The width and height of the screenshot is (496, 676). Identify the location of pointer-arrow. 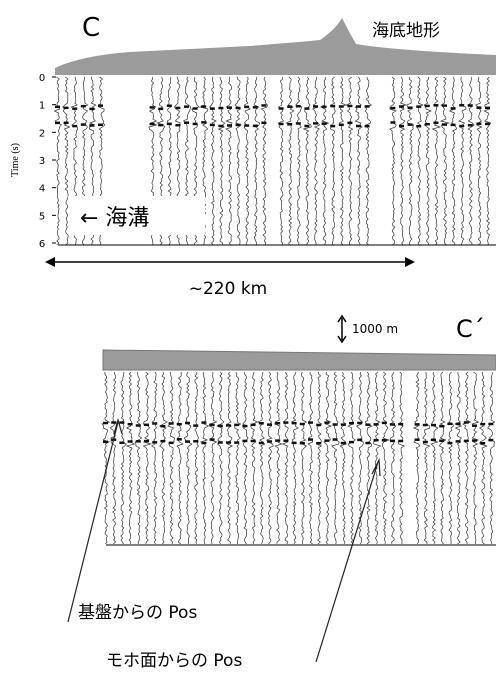
(348, 560).